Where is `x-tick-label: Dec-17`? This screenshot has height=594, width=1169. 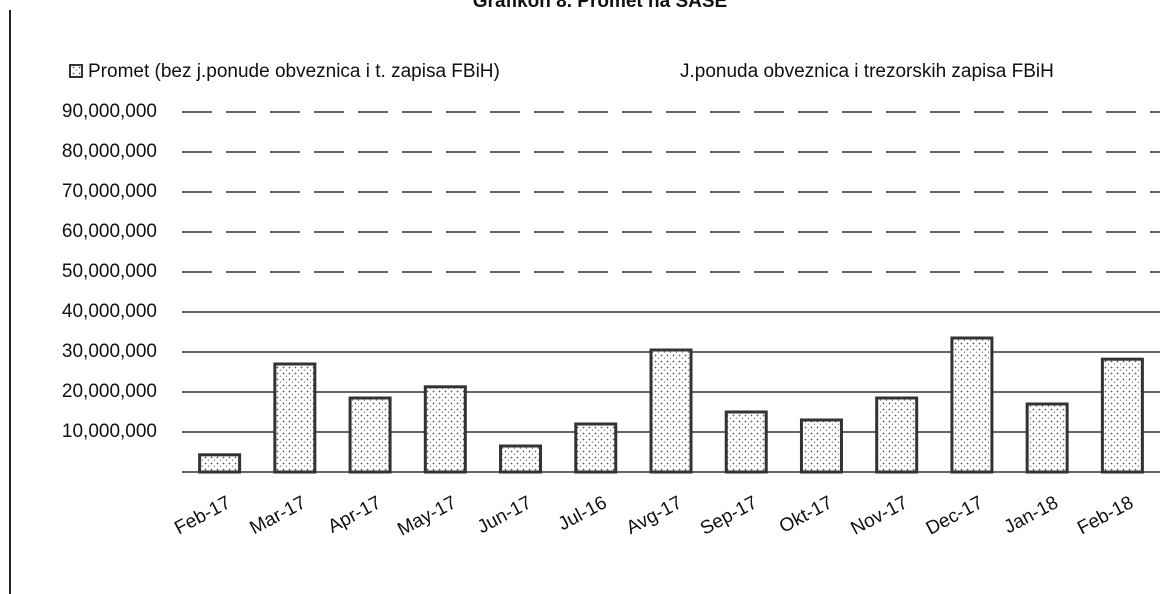
x-tick-label: Dec-17 is located at coordinates (955, 515).